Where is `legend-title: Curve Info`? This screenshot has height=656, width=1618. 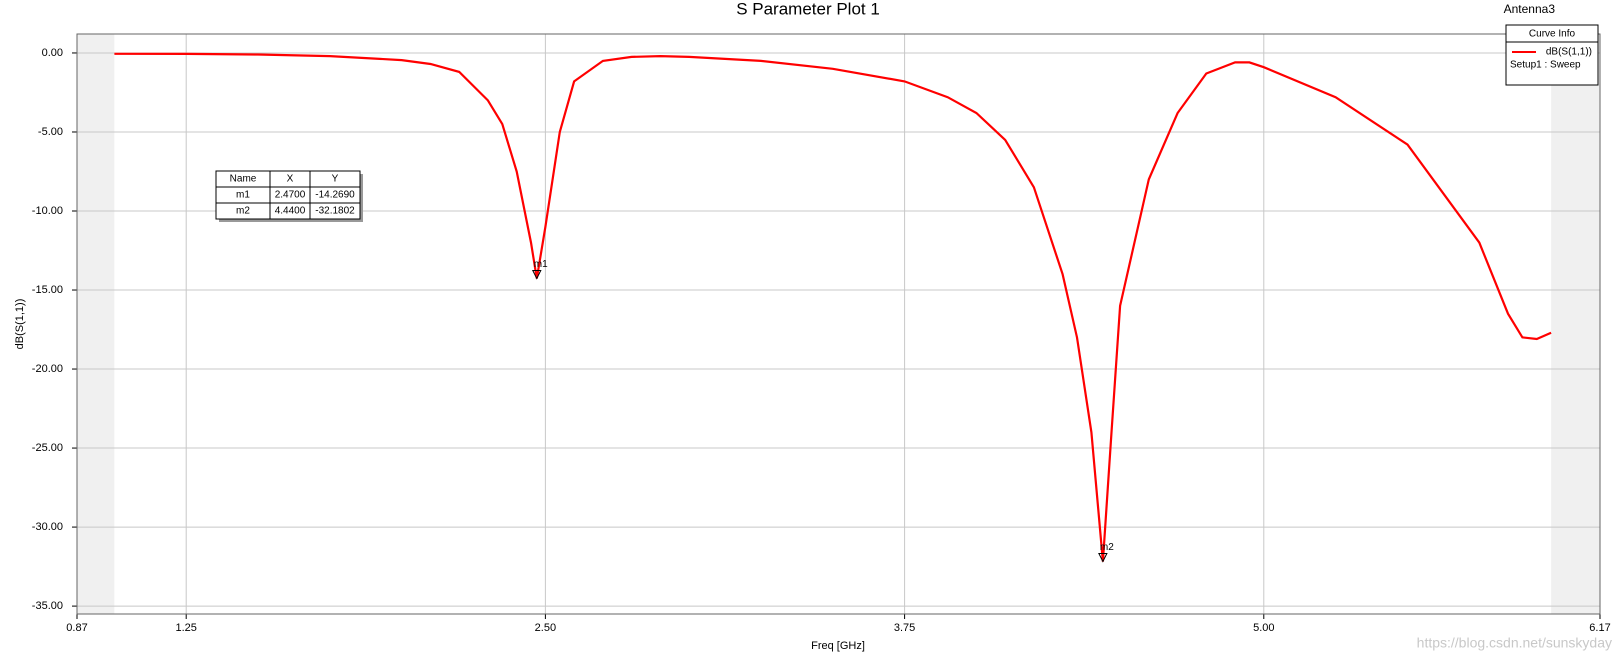
legend-title: Curve Info is located at coordinates (1552, 34).